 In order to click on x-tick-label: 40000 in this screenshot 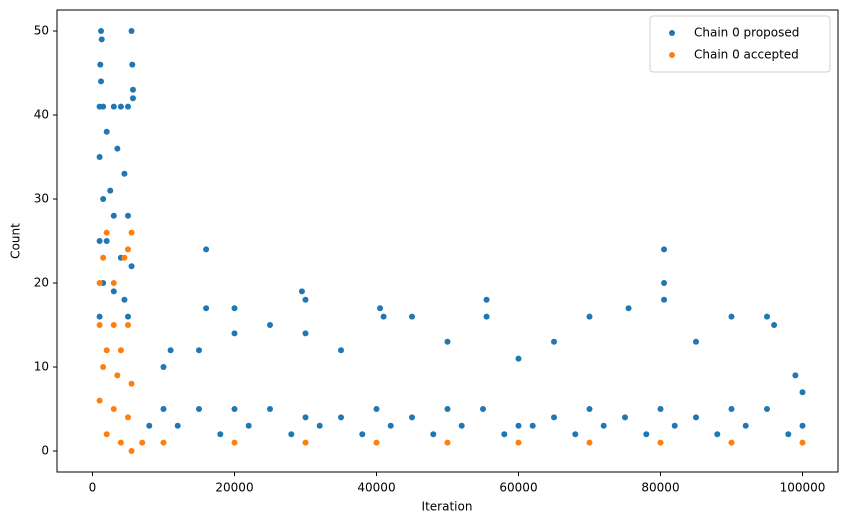, I will do `click(376, 488)`.